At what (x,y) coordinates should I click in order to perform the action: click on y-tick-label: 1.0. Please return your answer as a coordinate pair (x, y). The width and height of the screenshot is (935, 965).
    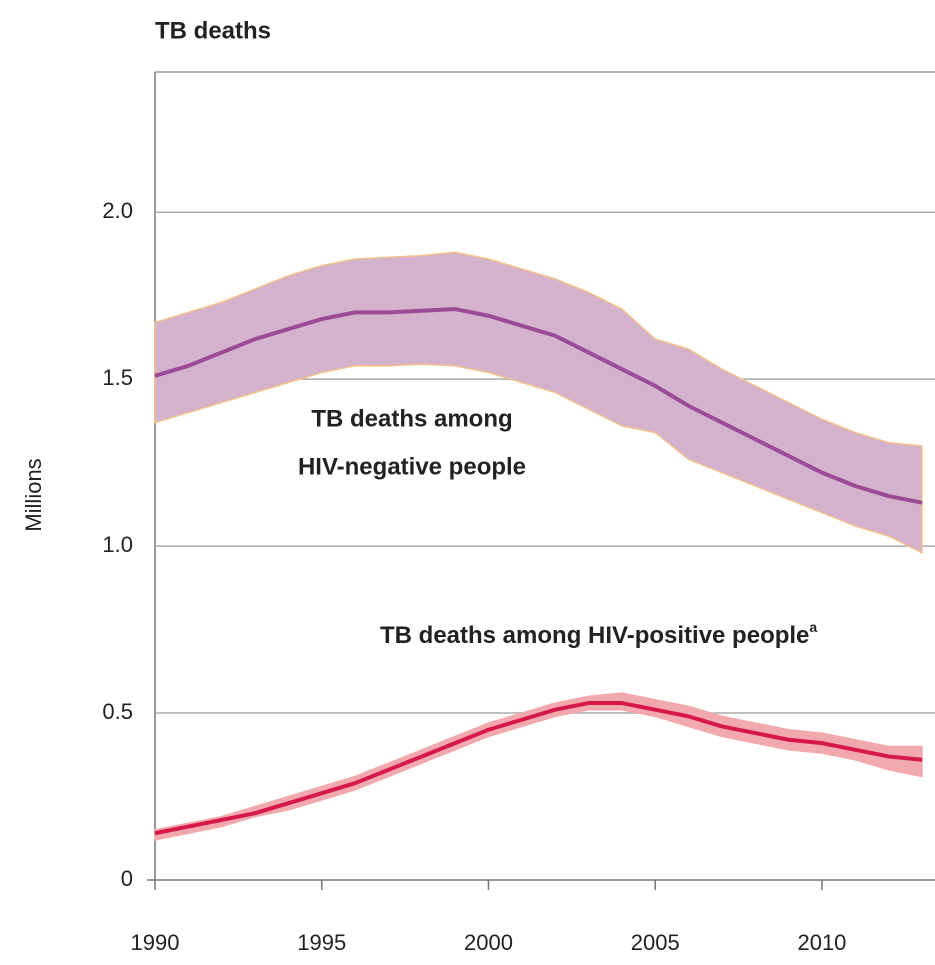
    Looking at the image, I should click on (117, 544).